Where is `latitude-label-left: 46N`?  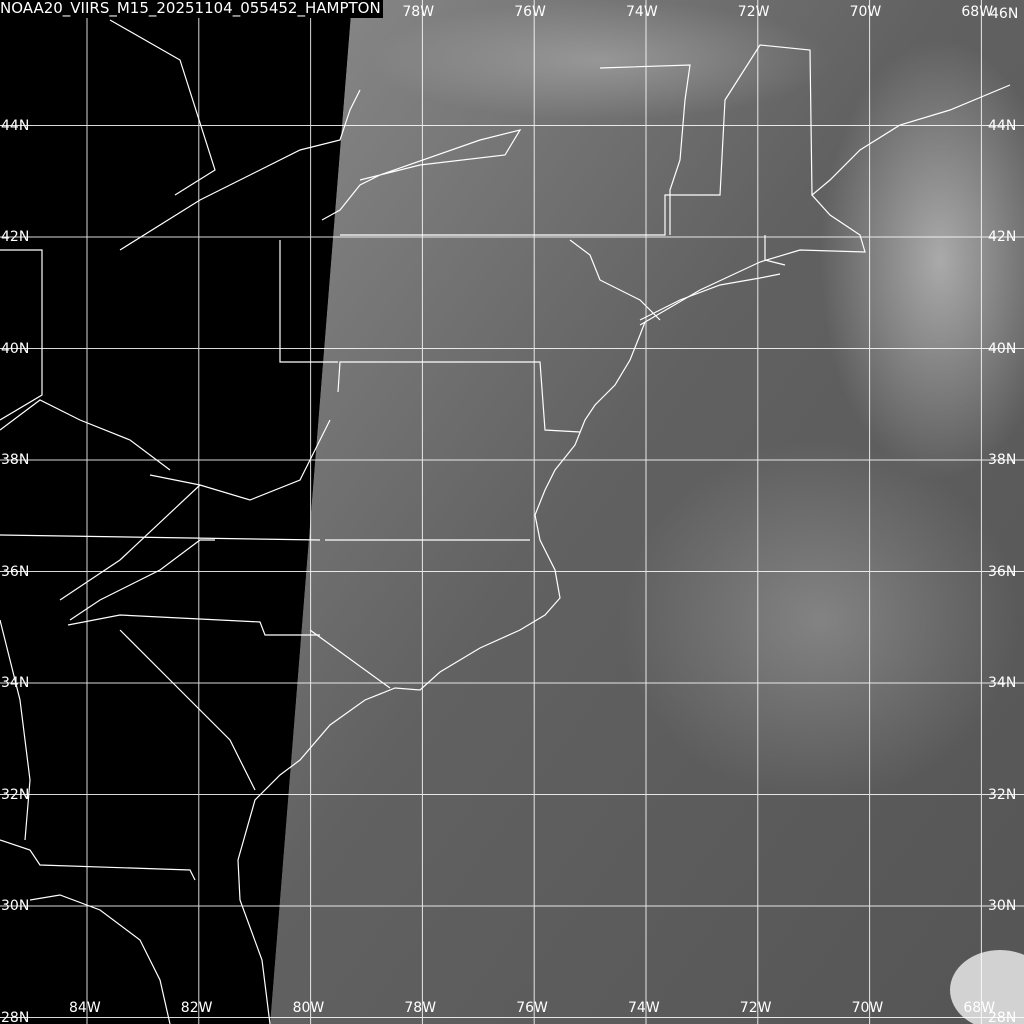
latitude-label-left: 46N is located at coordinates (1004, 14).